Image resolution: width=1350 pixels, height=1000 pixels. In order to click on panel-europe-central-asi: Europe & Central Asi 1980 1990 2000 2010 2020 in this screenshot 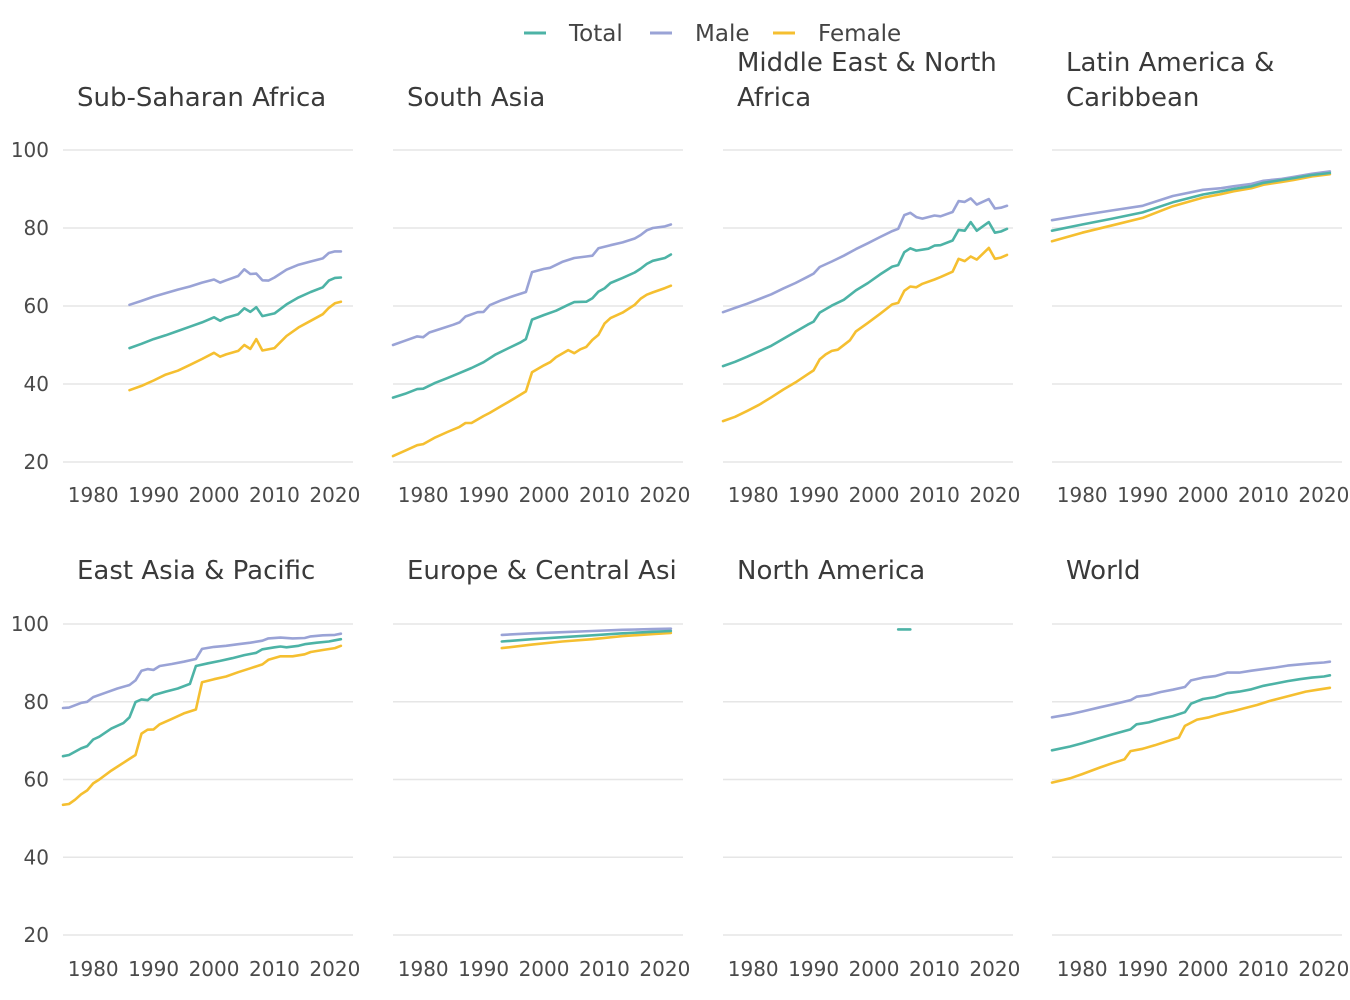, I will do `click(541, 768)`.